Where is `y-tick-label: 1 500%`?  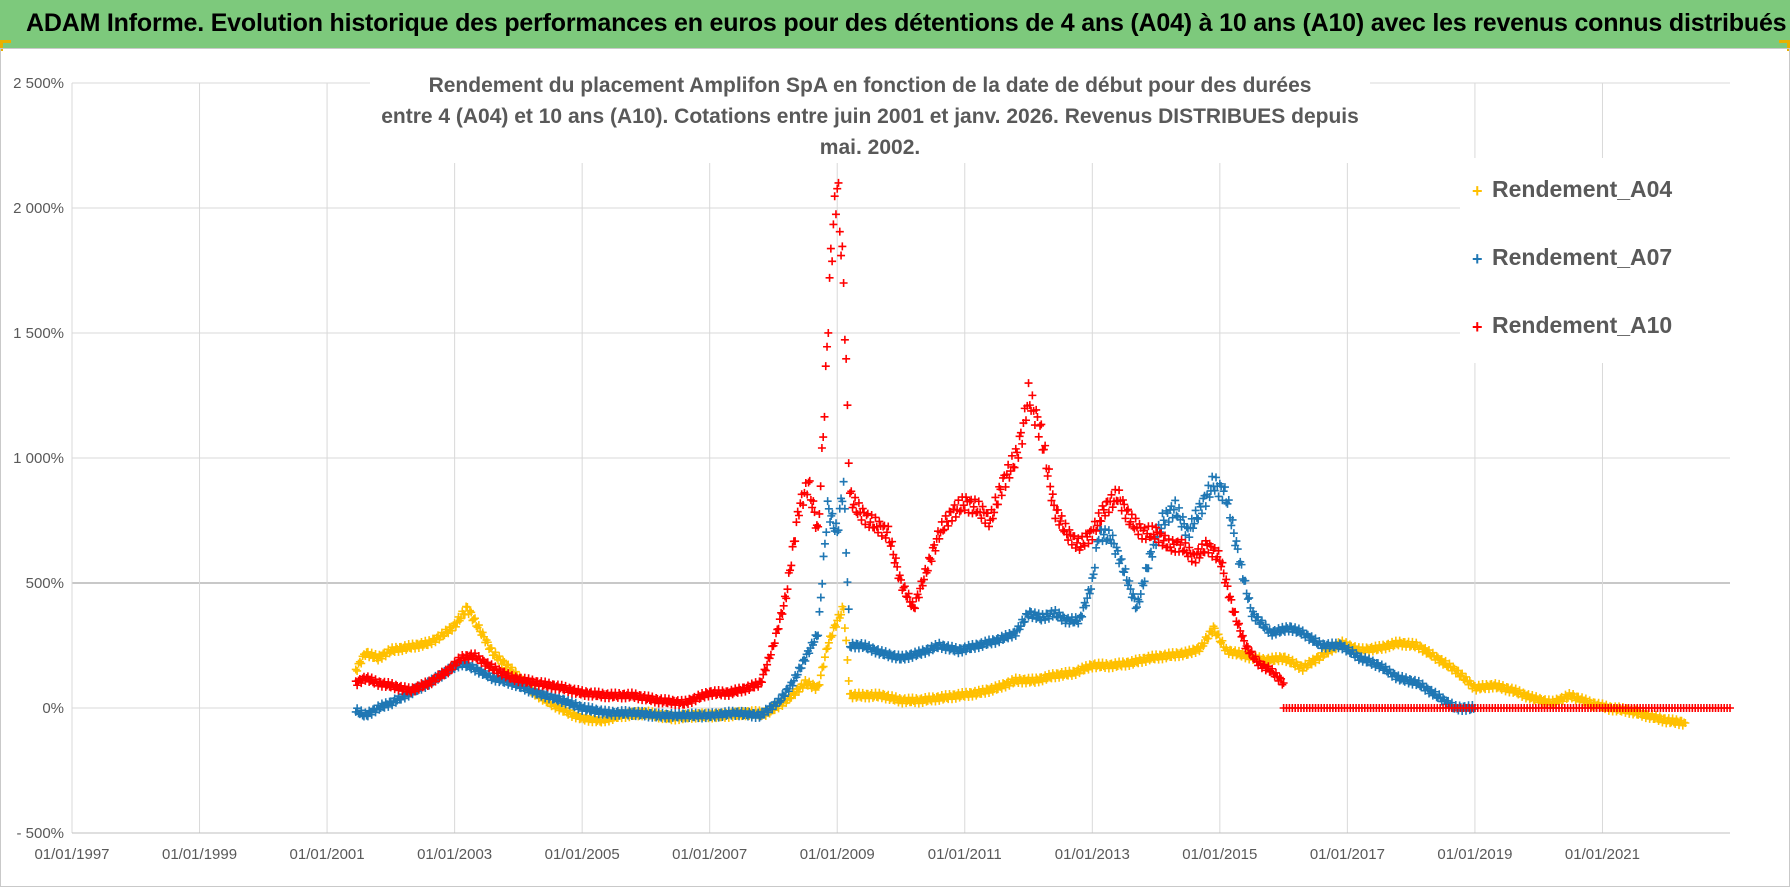
y-tick-label: 1 500% is located at coordinates (38, 333).